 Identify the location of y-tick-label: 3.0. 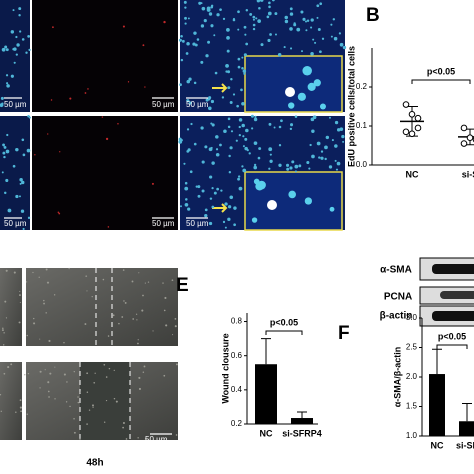
(412, 317).